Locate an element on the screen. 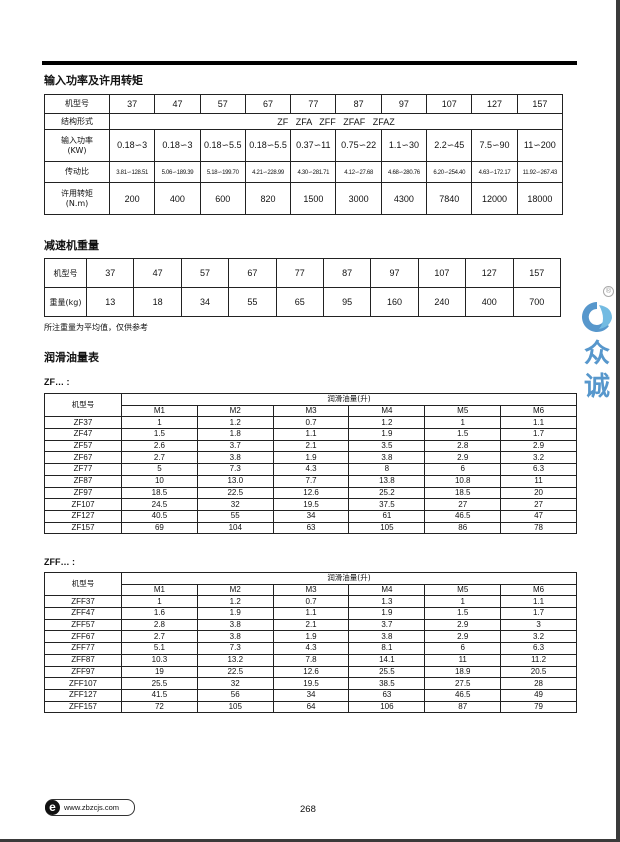 The image size is (620, 842). model-cell: ZFF47 is located at coordinates (83, 613).